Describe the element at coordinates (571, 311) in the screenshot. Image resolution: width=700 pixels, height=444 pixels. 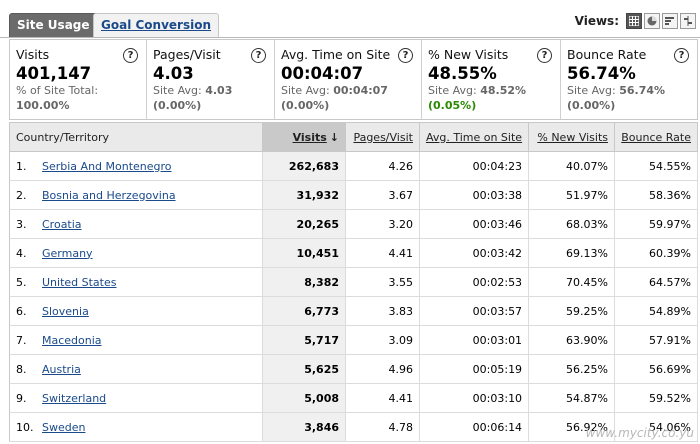
I see `new-visits-cell: 59.25%` at that location.